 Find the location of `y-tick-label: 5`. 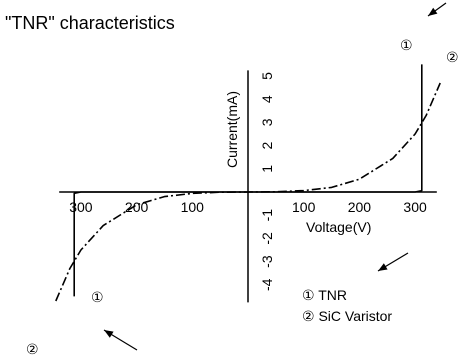

y-tick-label: 5 is located at coordinates (267, 76).